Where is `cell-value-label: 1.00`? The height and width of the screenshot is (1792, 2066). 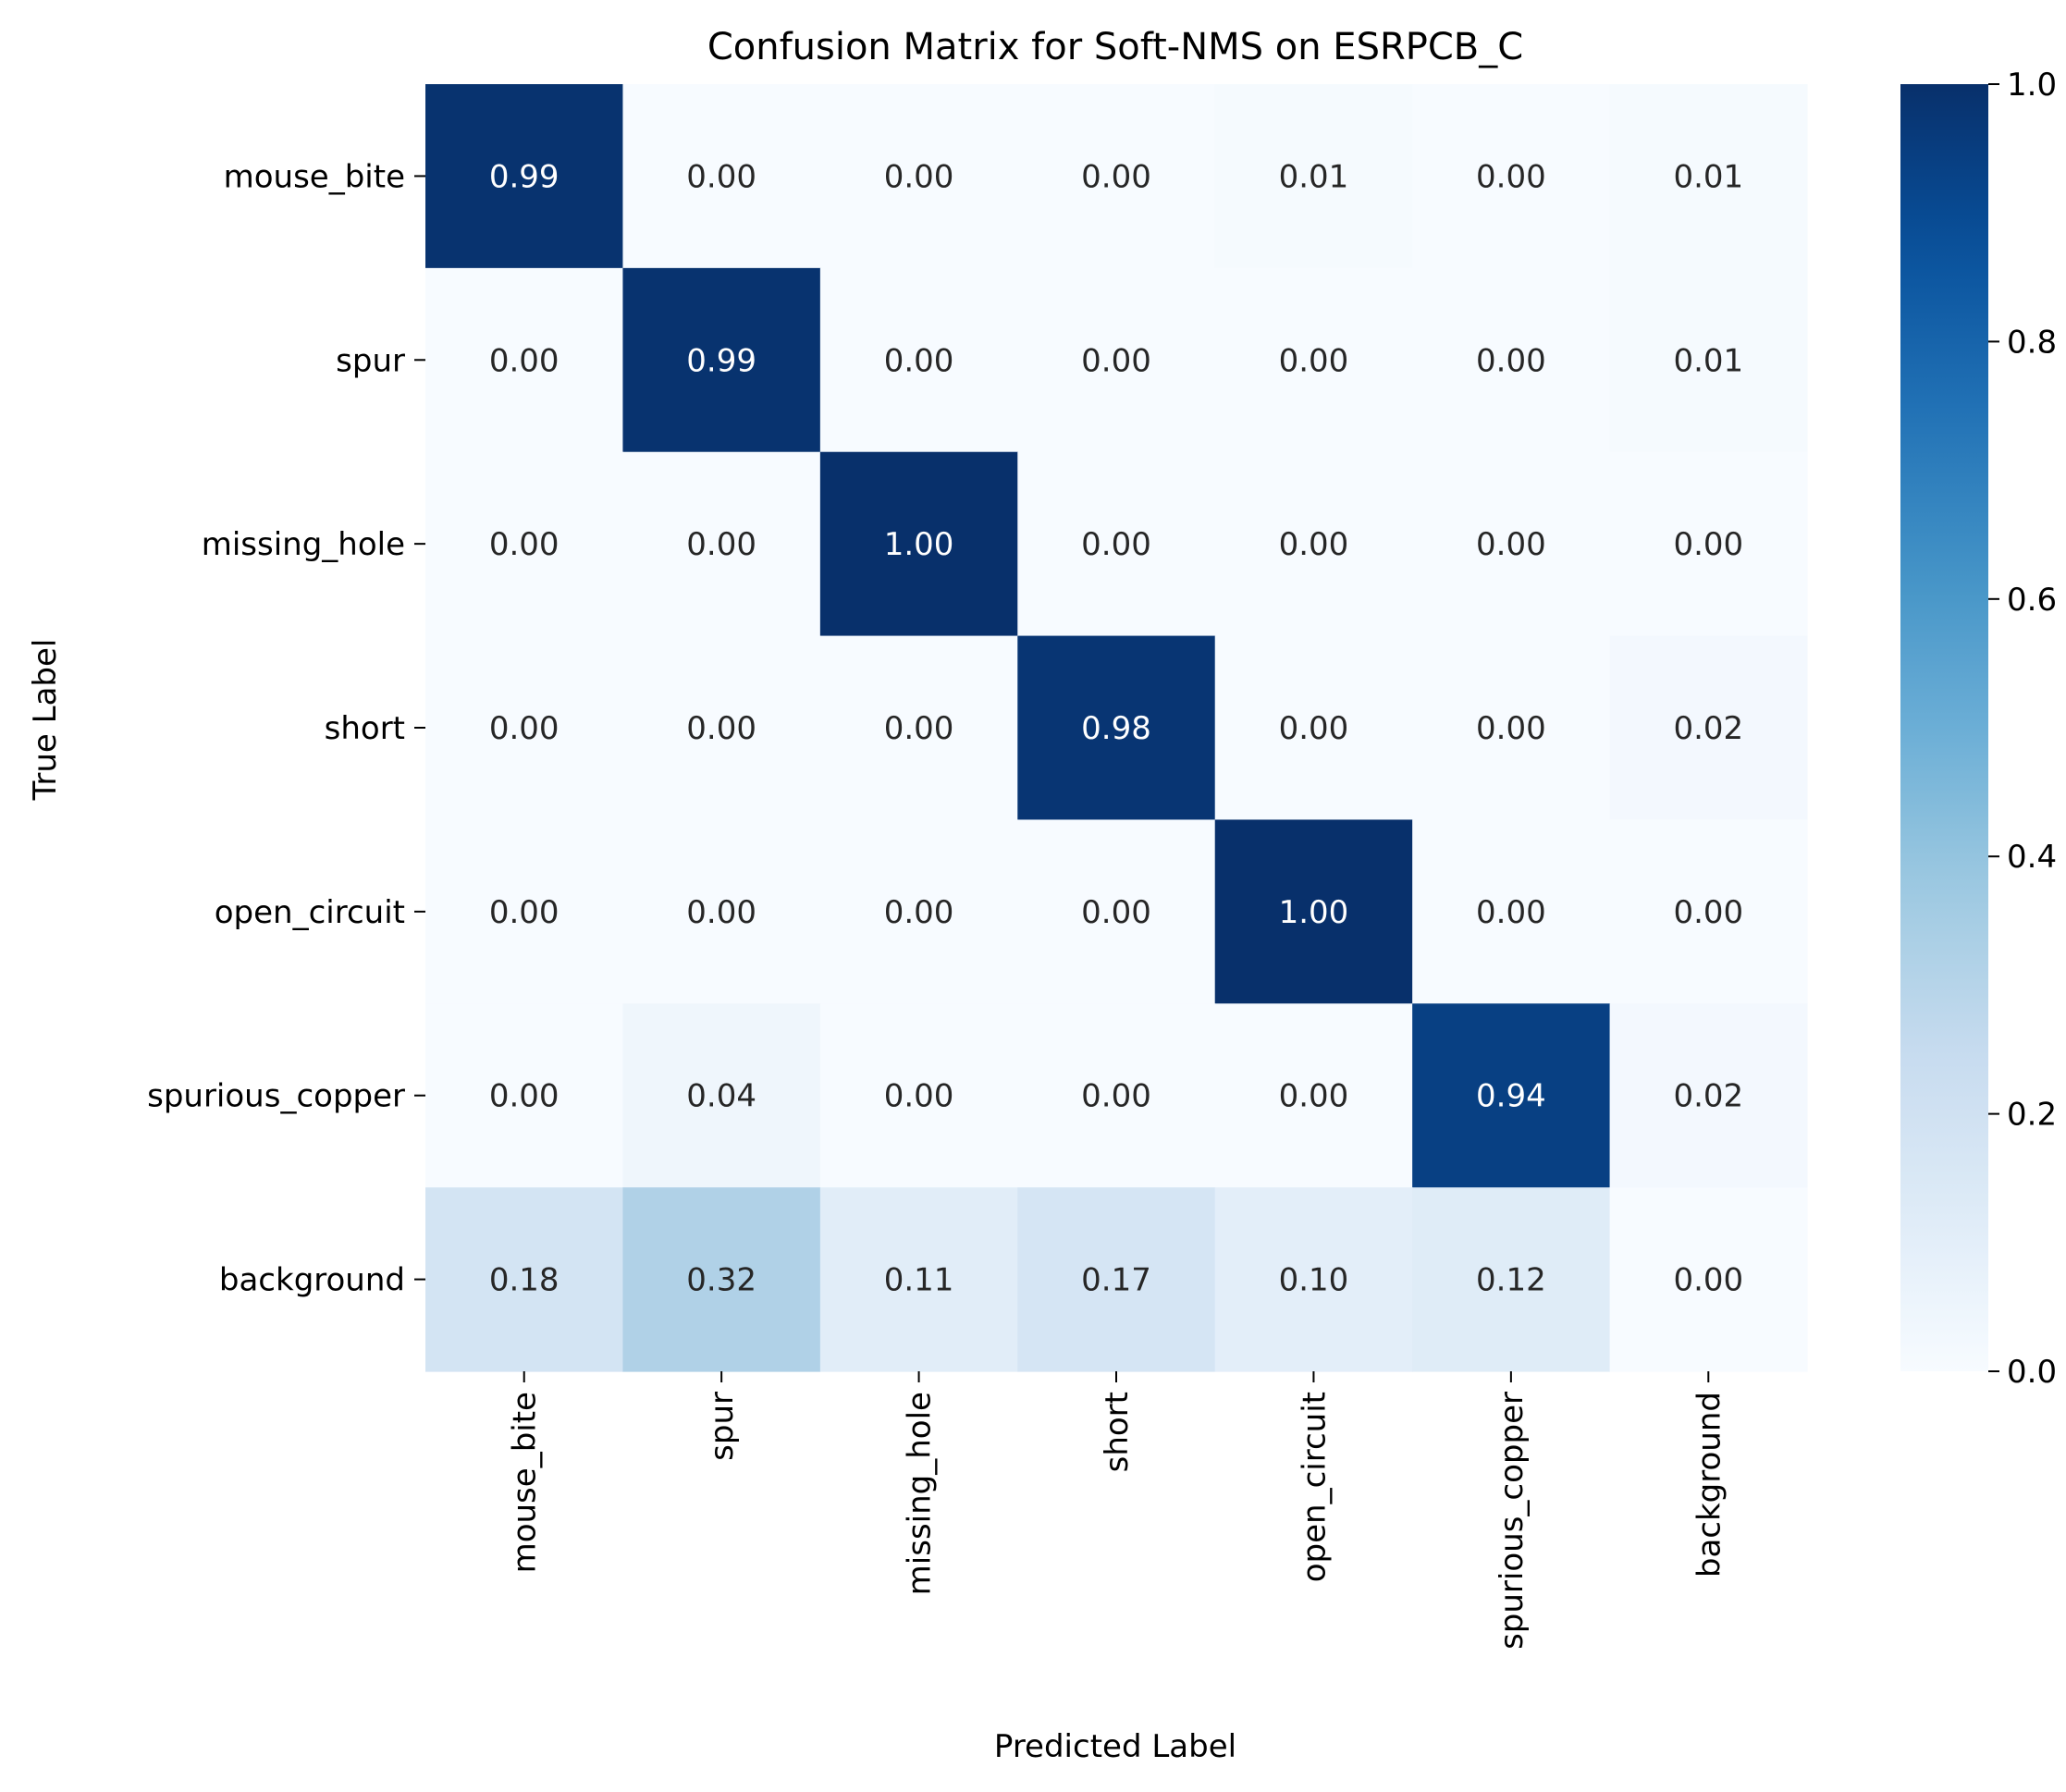 cell-value-label: 1.00 is located at coordinates (919, 544).